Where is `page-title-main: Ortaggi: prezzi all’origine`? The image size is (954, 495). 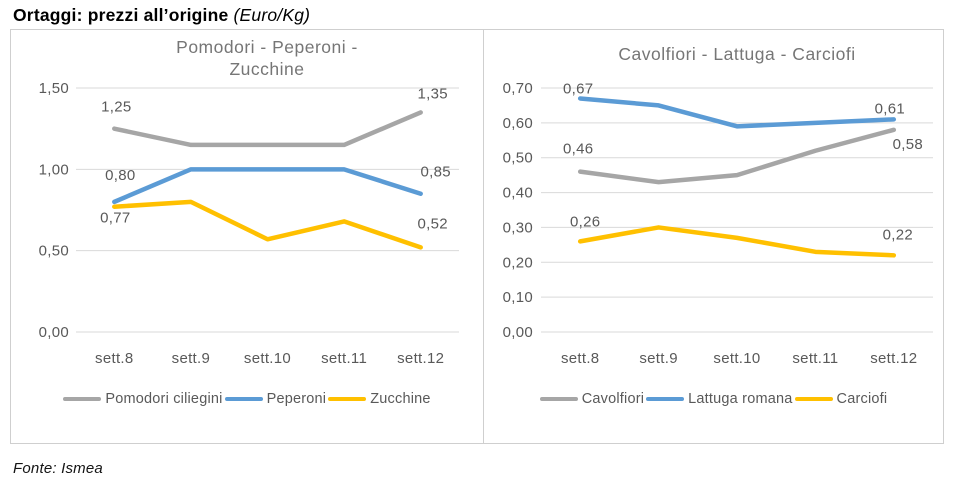
page-title-main: Ortaggi: prezzi all’origine is located at coordinates (121, 15).